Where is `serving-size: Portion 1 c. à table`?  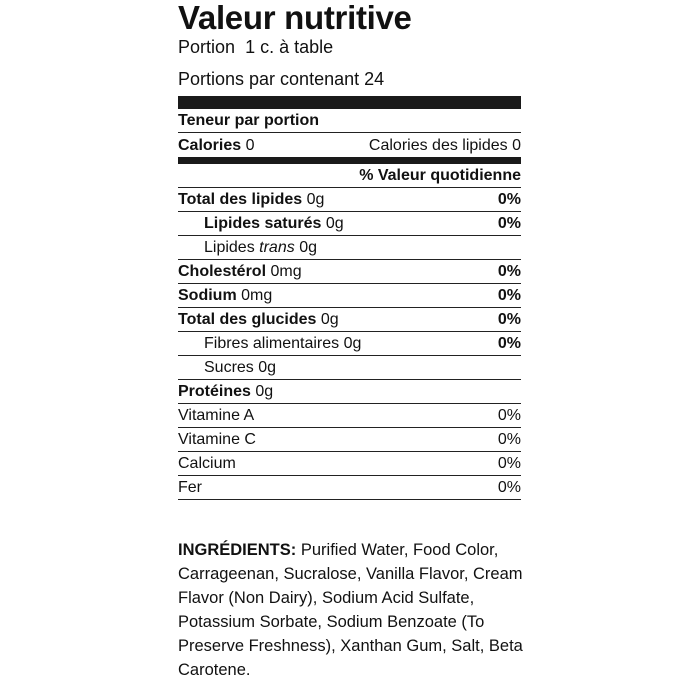
serving-size: Portion 1 c. à table is located at coordinates (349, 49).